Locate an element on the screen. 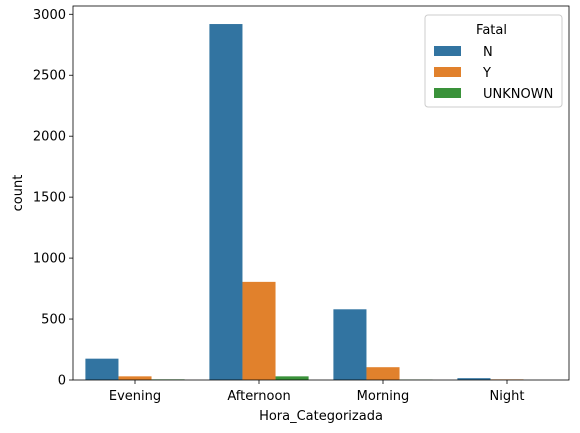 The image size is (580, 433). bar-afternoon-unknown is located at coordinates (292, 378).